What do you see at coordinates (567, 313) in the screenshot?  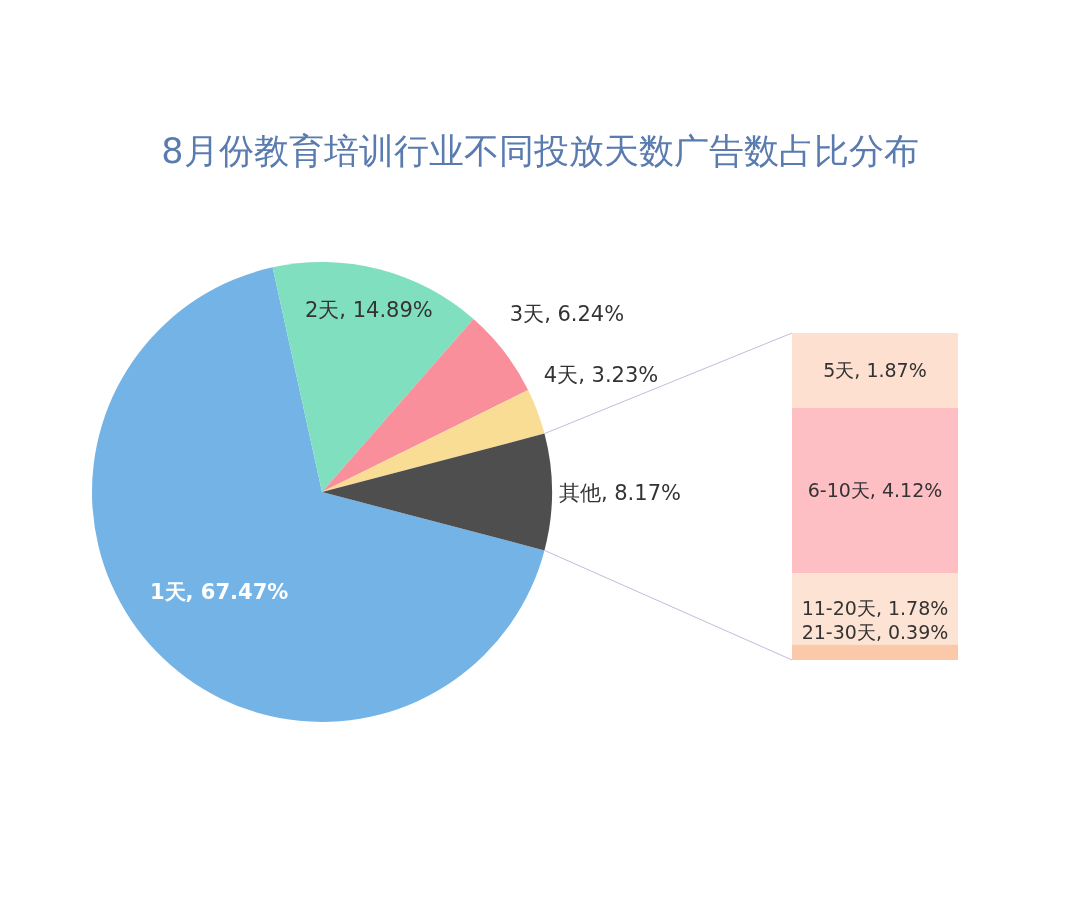 I see `slice-label: 3天, 6.24%` at bounding box center [567, 313].